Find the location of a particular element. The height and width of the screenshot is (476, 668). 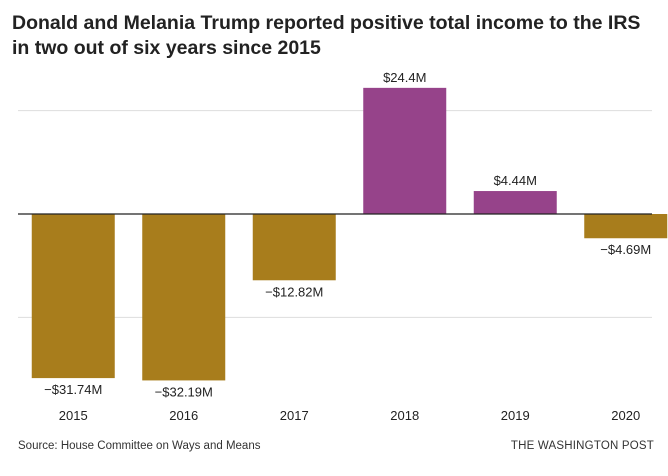

bar-2019 is located at coordinates (515, 202).